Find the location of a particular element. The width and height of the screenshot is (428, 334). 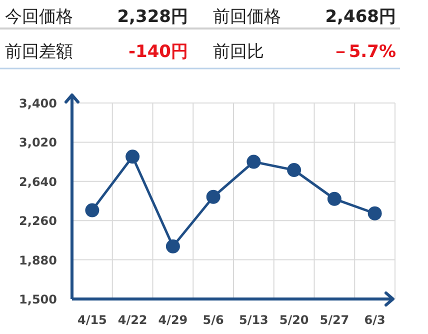

y-tick-label: 3,020 is located at coordinates (38, 143).